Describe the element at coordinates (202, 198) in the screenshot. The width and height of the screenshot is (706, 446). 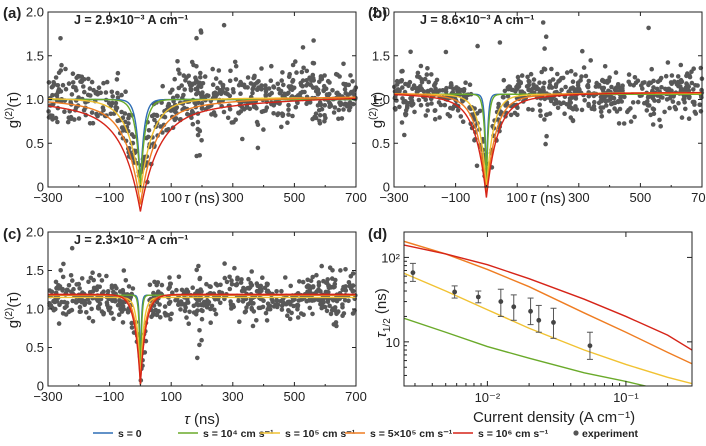
I see `xlabel-a: τ (ns)` at that location.